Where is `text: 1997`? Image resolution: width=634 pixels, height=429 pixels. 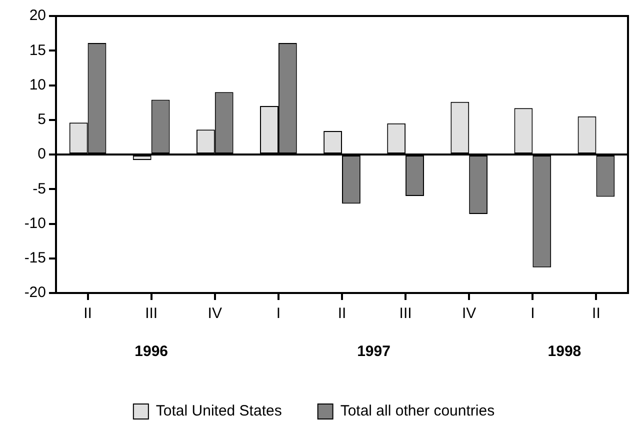 text: 1997 is located at coordinates (373, 351).